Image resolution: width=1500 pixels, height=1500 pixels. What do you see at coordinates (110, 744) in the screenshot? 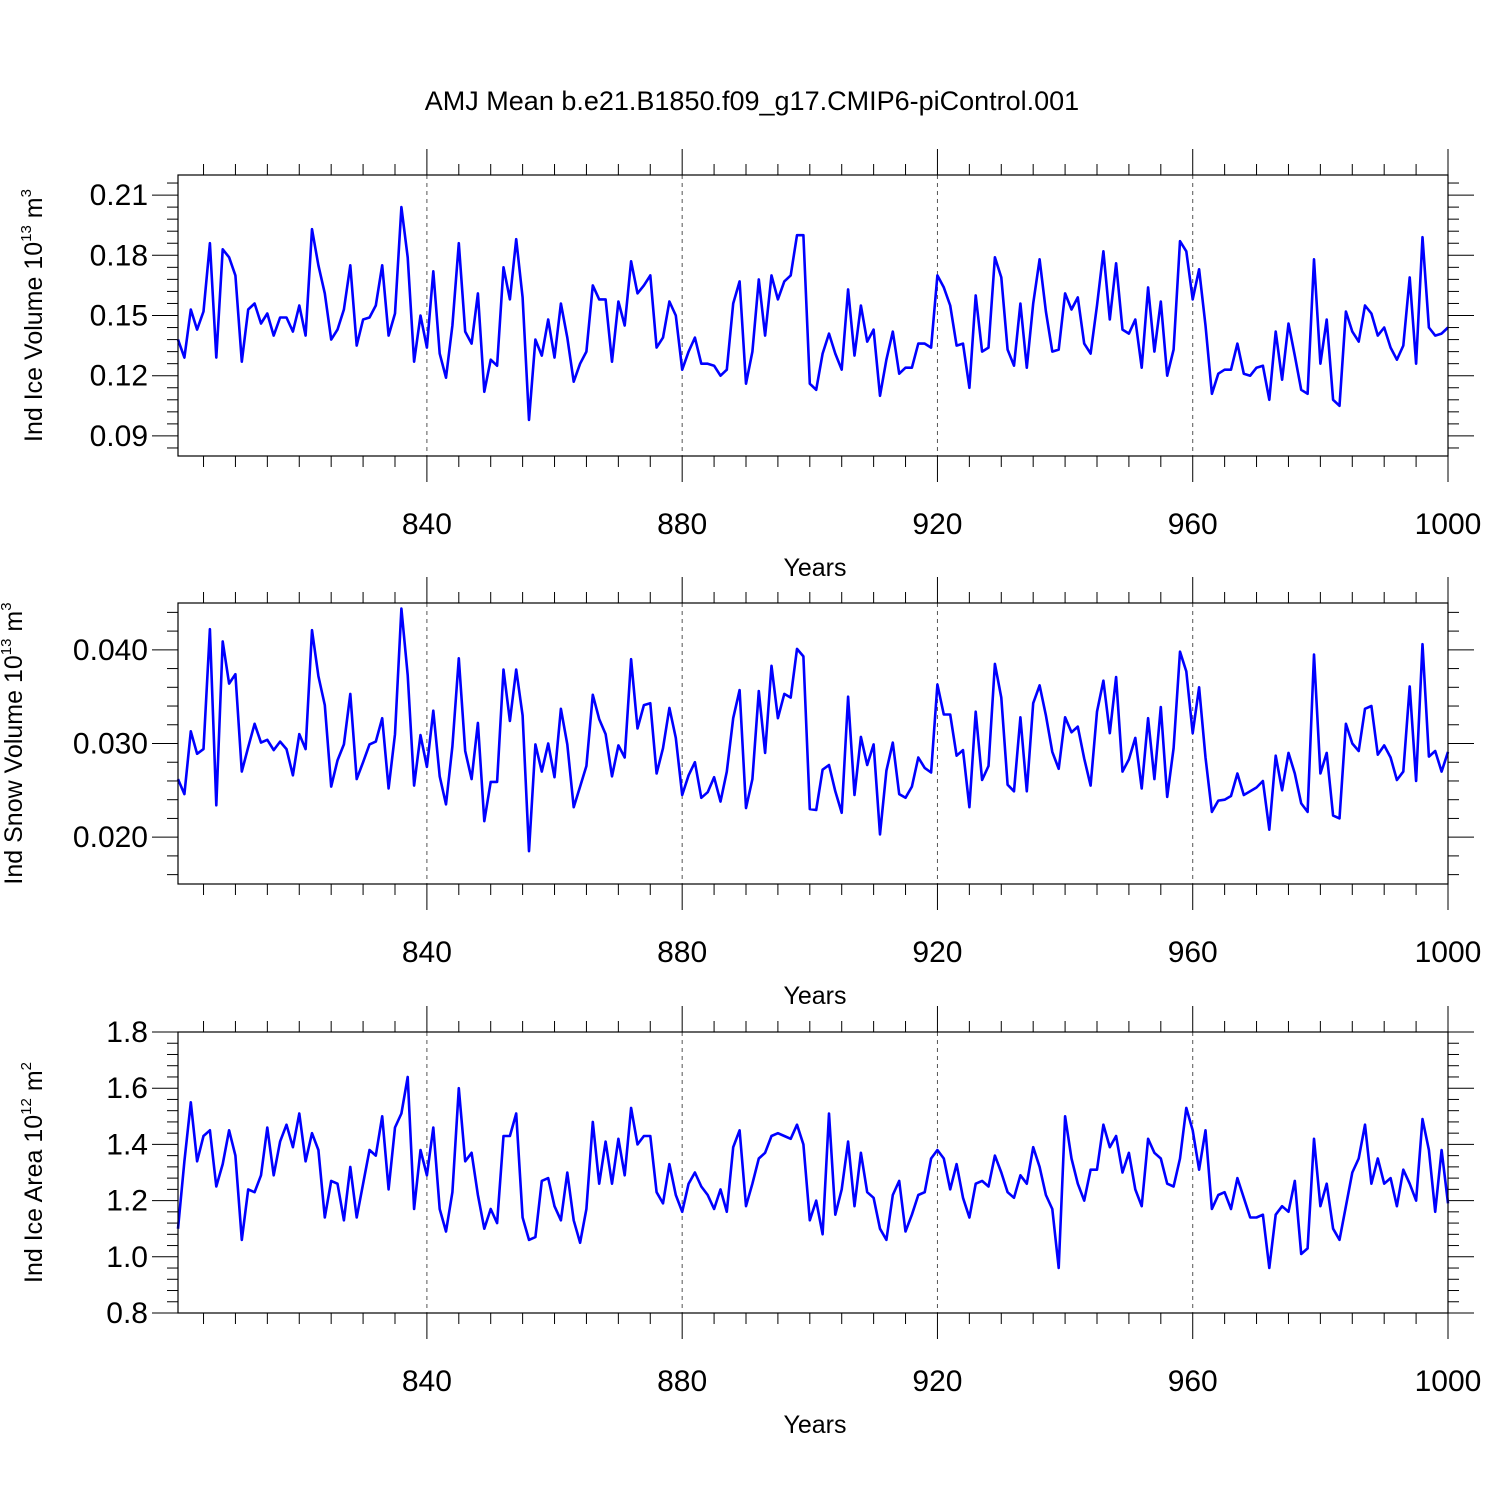
I see `y-tick-label: 0.030` at bounding box center [110, 744].